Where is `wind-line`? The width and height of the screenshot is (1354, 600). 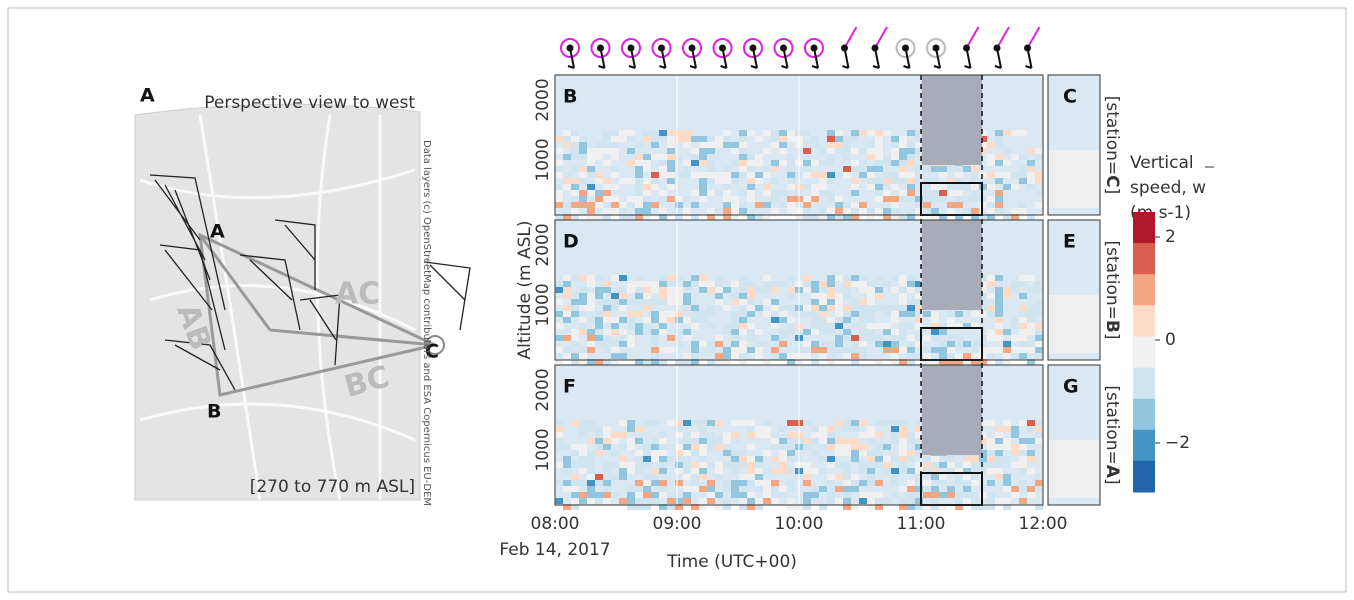
wind-line is located at coordinates (972, 37).